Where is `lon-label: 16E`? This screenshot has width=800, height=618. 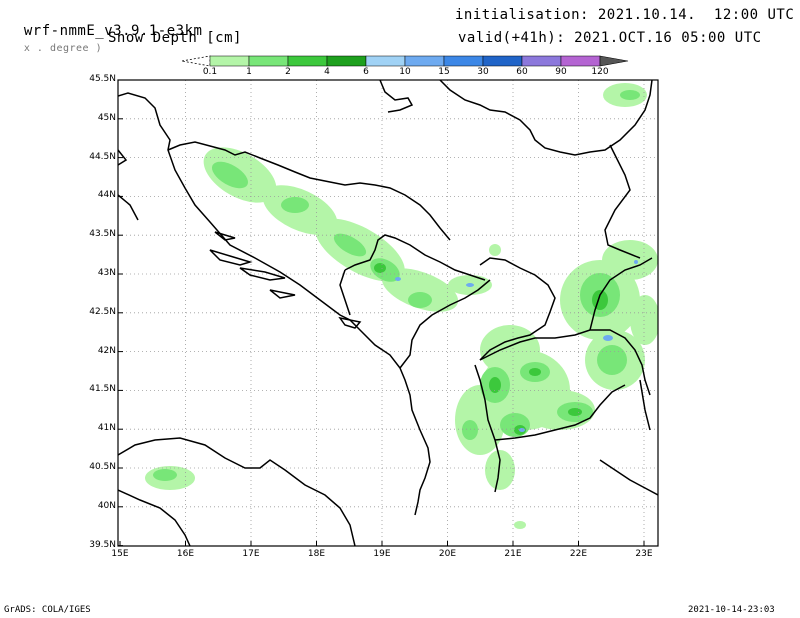 lon-label: 16E is located at coordinates (185, 554).